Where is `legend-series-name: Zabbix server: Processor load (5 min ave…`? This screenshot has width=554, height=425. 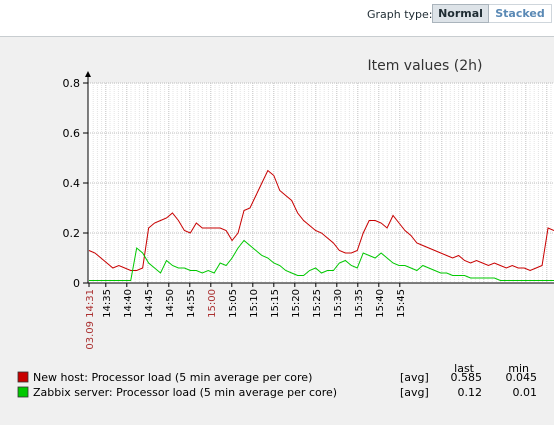
legend-series-name: Zabbix server: Processor load (5 min ave… is located at coordinates (185, 392).